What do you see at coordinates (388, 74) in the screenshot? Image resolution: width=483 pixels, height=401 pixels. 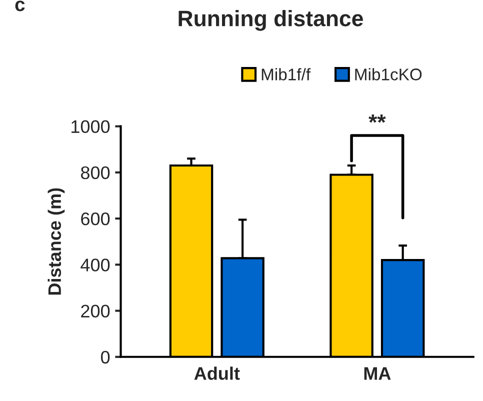 I see `legend-label: Mib1cKO` at bounding box center [388, 74].